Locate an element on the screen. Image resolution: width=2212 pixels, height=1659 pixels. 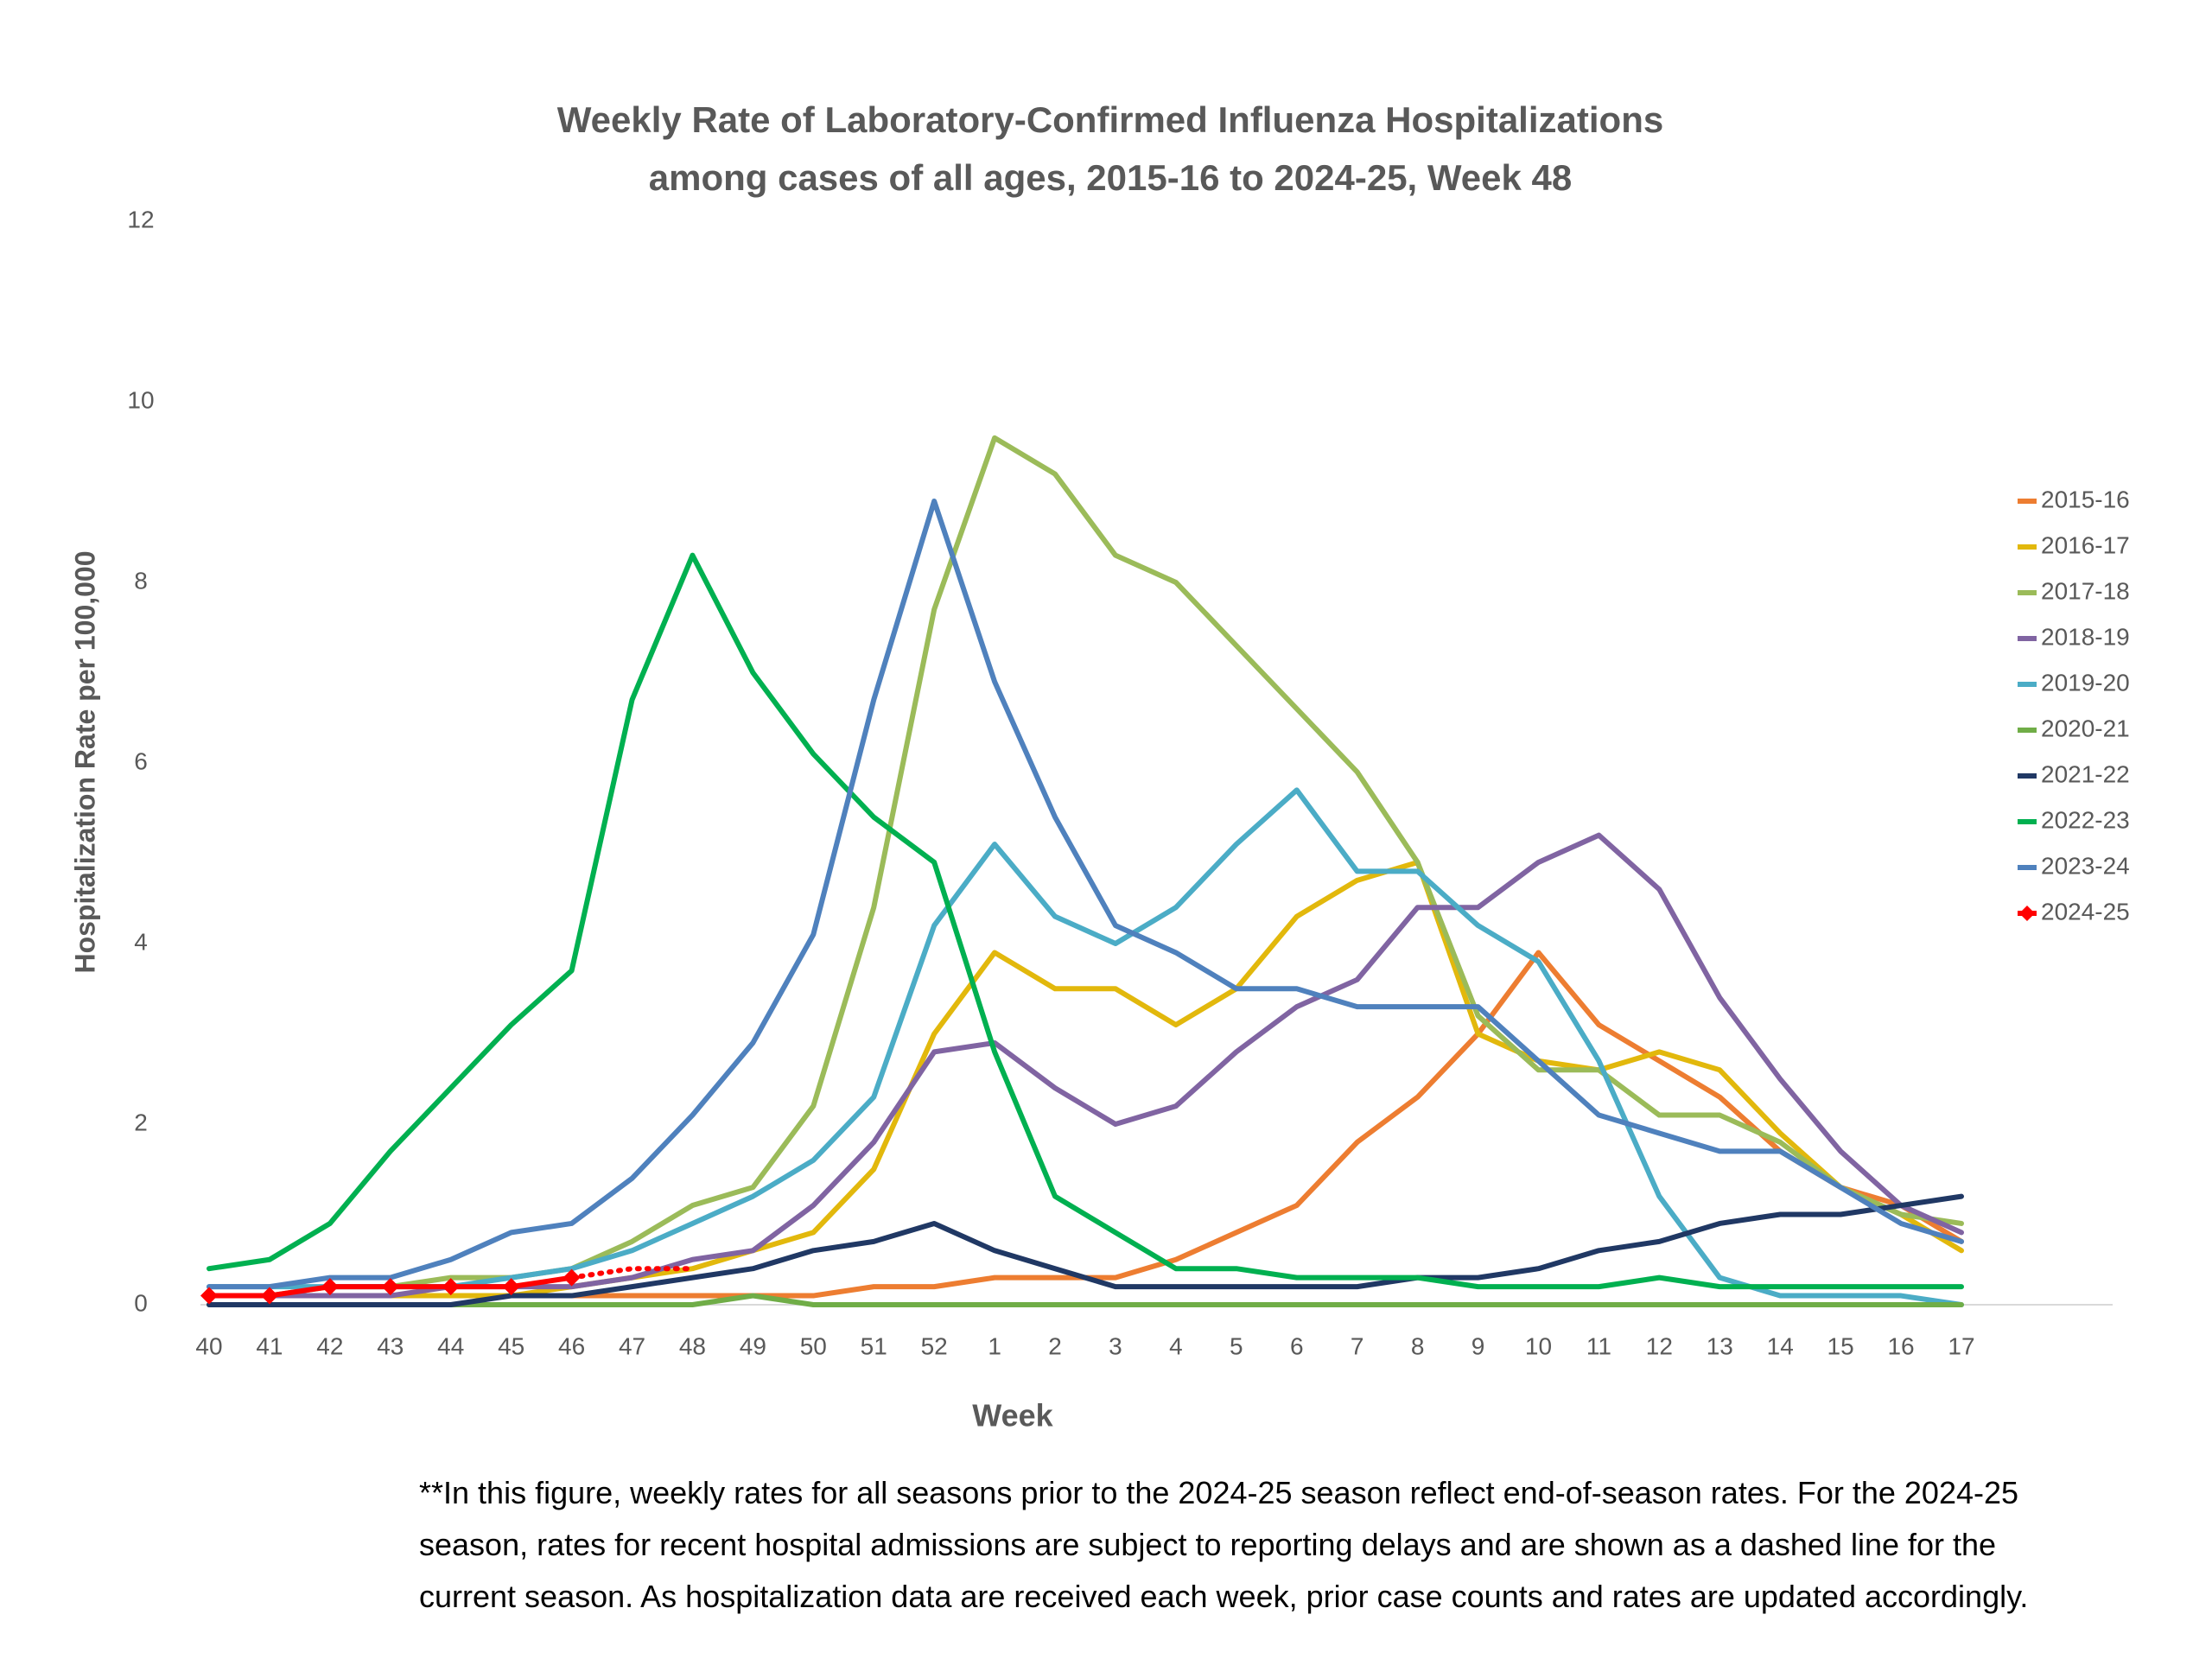
x-tick-label: 13 is located at coordinates (1720, 1345).